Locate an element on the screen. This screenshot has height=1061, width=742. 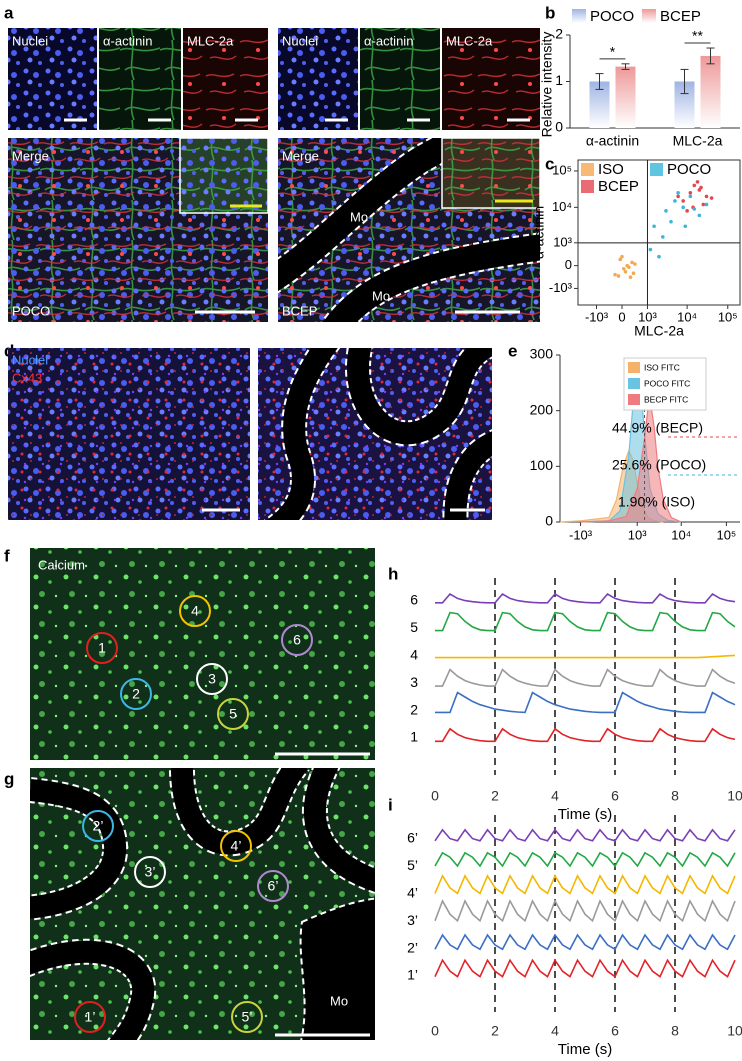
inset-border is located at coordinates (491, 173).